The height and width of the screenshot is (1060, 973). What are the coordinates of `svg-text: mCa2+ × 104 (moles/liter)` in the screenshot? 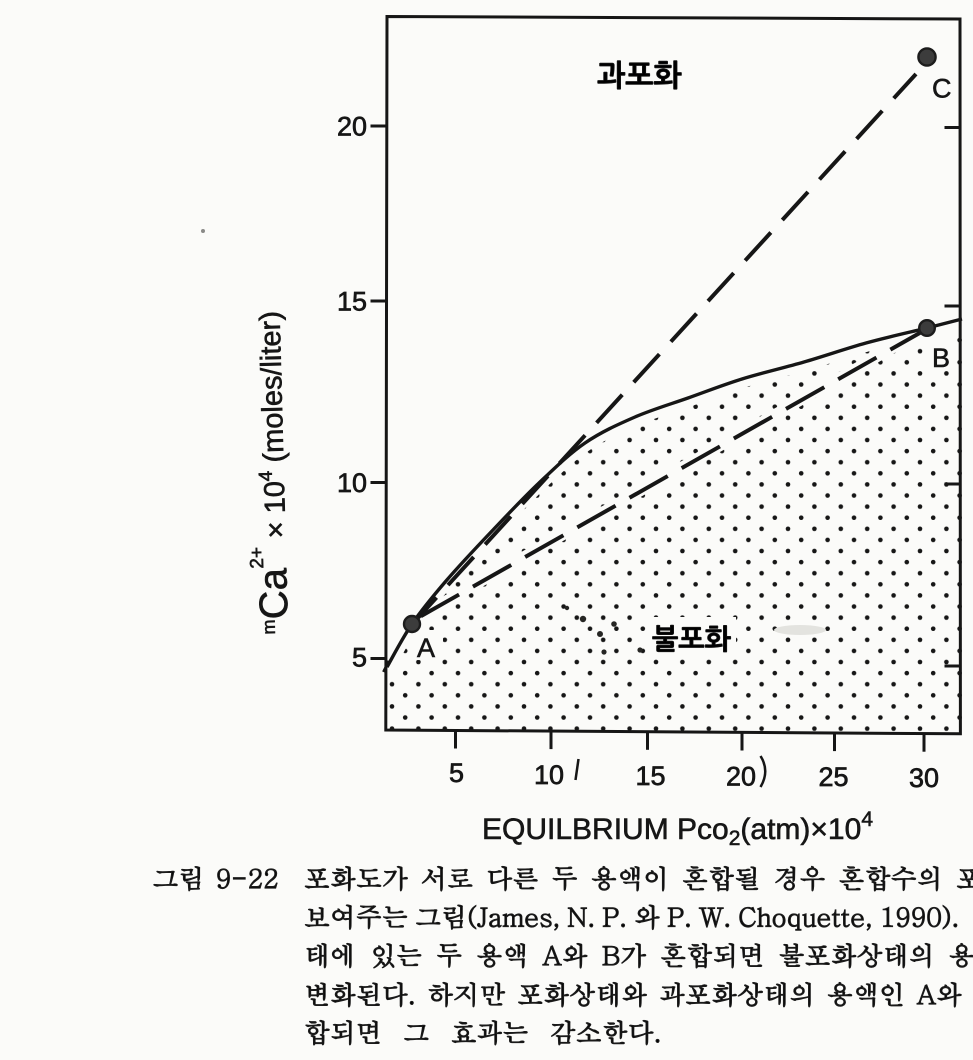 It's located at (269, 473).